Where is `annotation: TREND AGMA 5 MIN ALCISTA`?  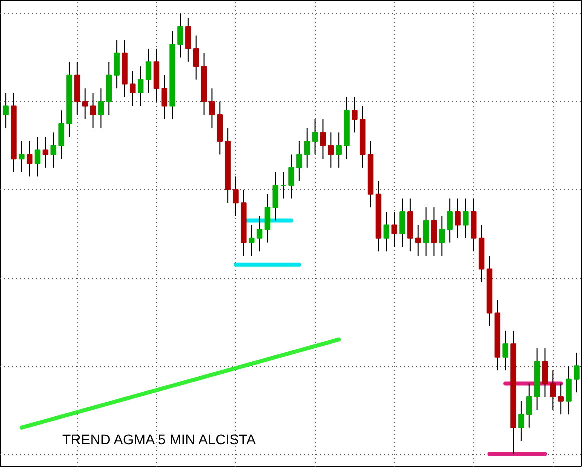
annotation: TREND AGMA 5 MIN ALCISTA is located at coordinates (159, 440).